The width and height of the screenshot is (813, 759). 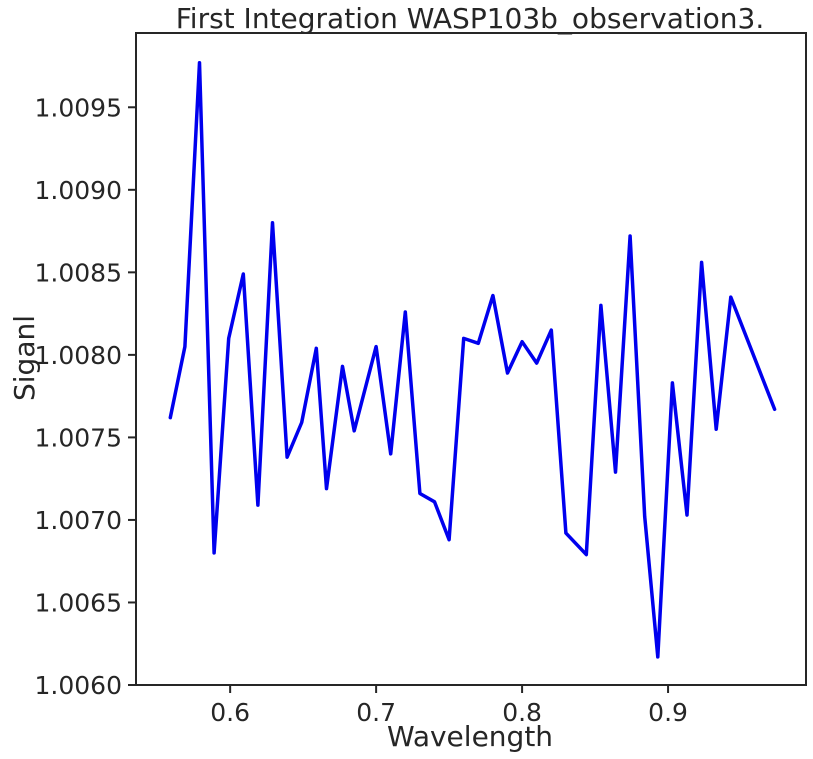 I want to click on x-tick-label: 0.6, so click(x=230, y=712).